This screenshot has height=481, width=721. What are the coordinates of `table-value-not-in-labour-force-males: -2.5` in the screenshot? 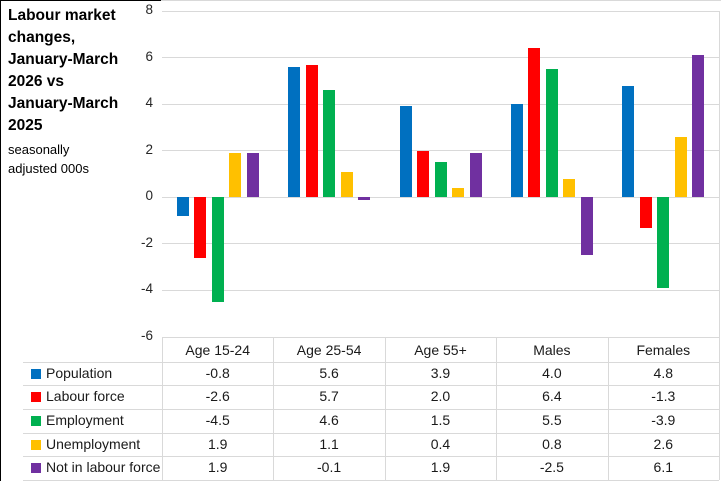 It's located at (551, 467).